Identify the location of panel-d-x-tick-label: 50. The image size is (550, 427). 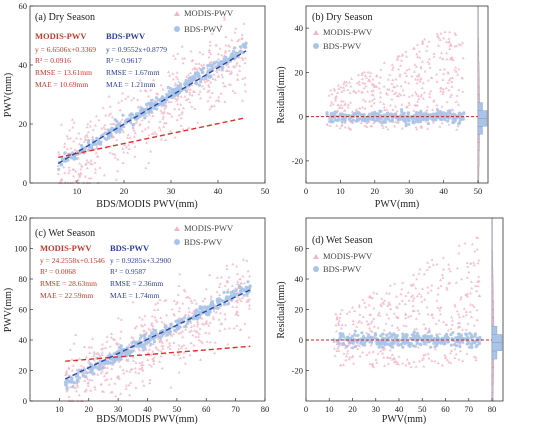
(422, 409).